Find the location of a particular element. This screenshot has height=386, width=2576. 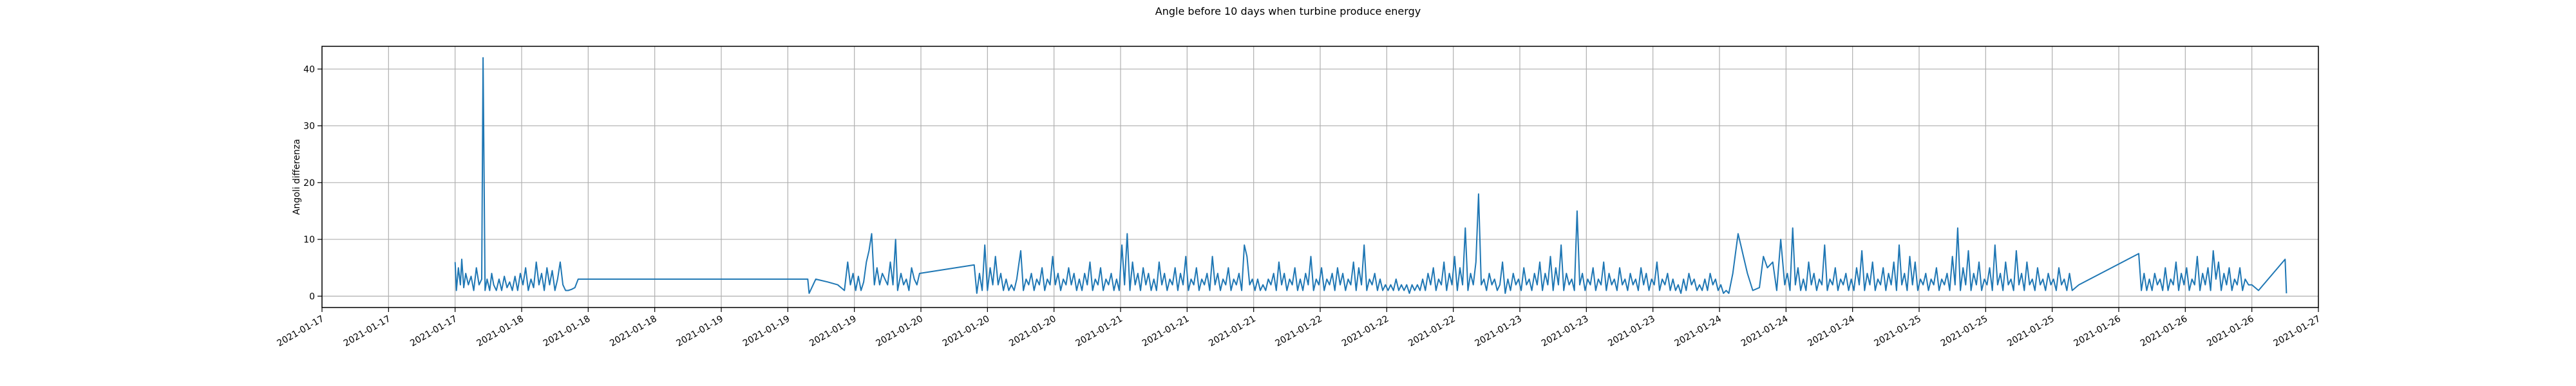

y-tick-label: 40 is located at coordinates (309, 69).